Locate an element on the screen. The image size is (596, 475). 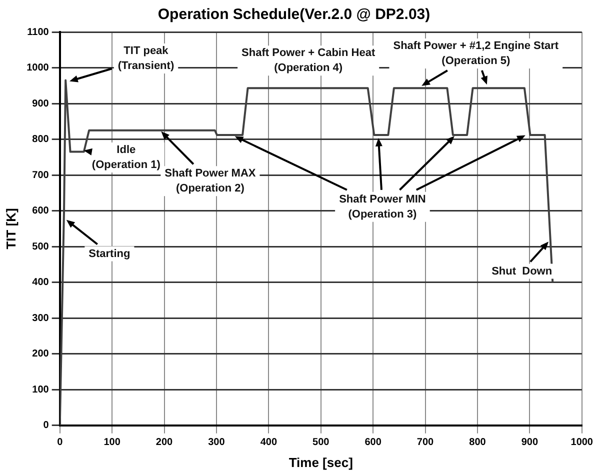
annotation: Idle (Operation 1) is located at coordinates (126, 158).